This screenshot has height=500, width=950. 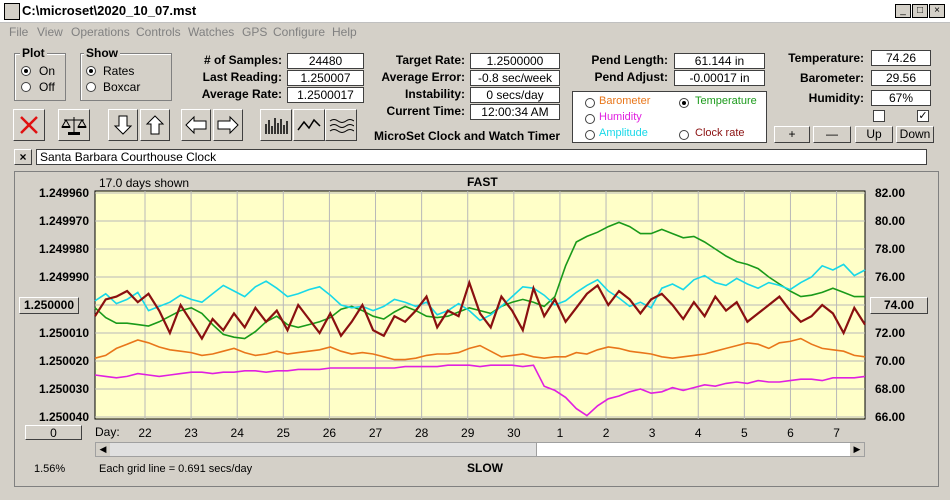 I want to click on x-tick-label: 5, so click(x=744, y=433).